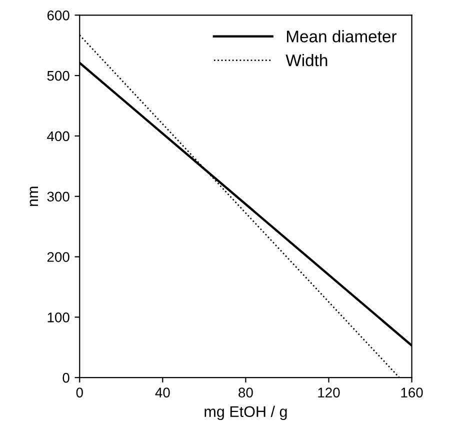 The height and width of the screenshot is (433, 455). What do you see at coordinates (245, 393) in the screenshot?
I see `x-tick-label: 80` at bounding box center [245, 393].